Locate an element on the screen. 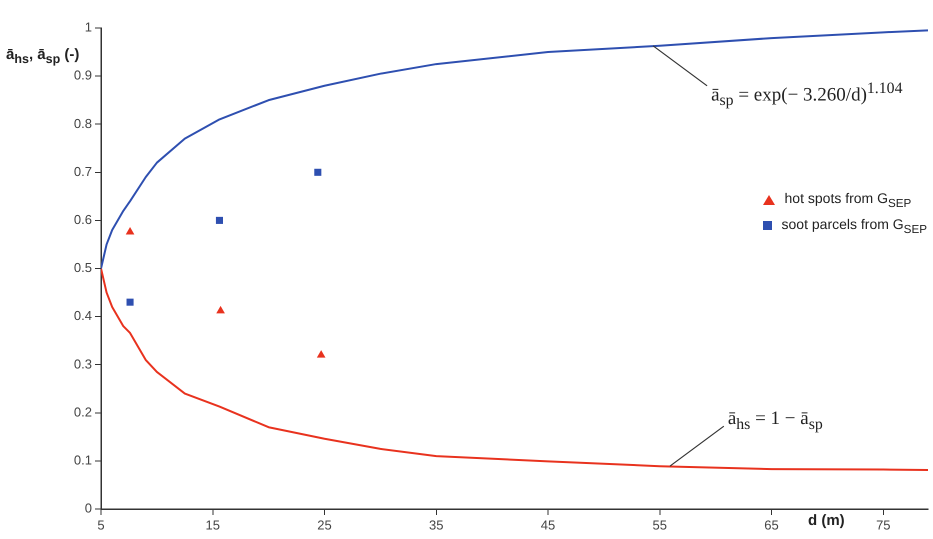 The width and height of the screenshot is (933, 539). legend-label: soot parcels from G$_{SEP}$ is located at coordinates (854, 226).